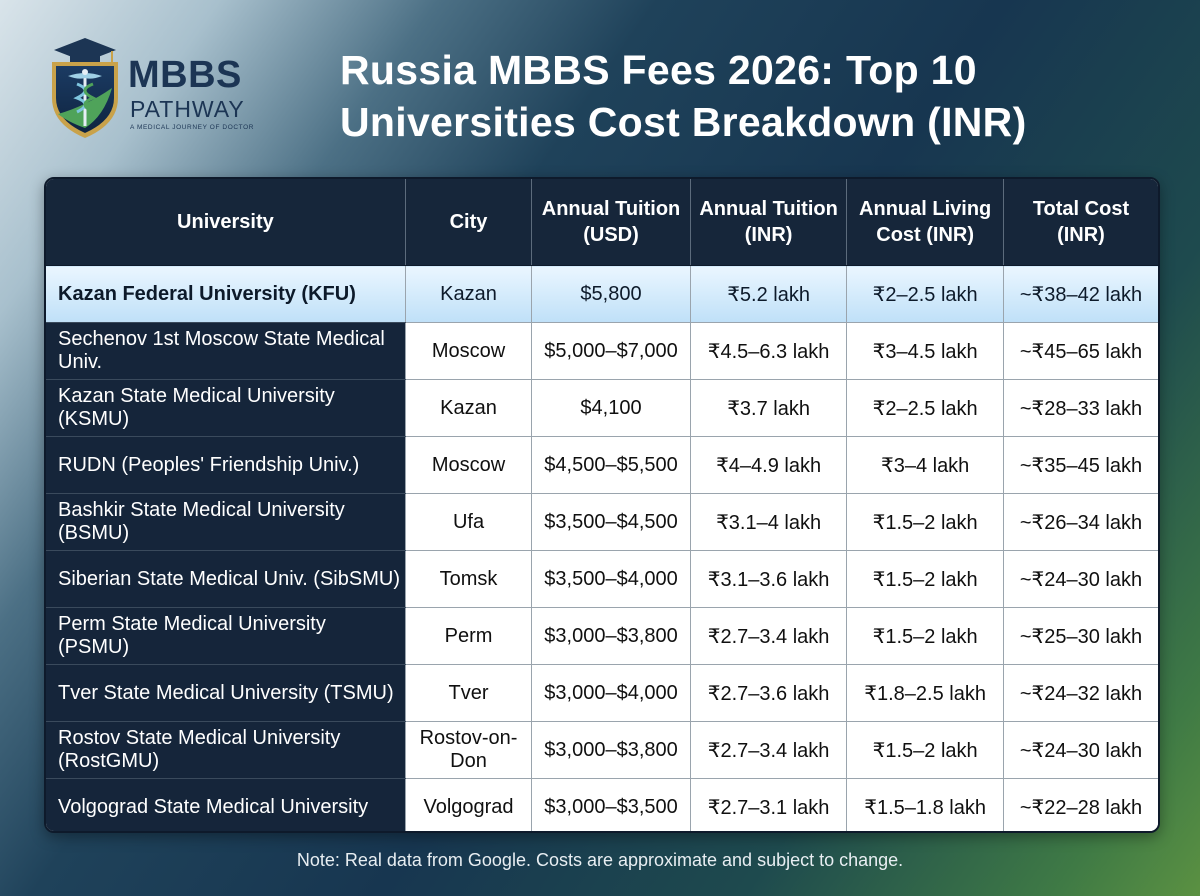  I want to click on brand-name: MBBS, so click(185, 75).